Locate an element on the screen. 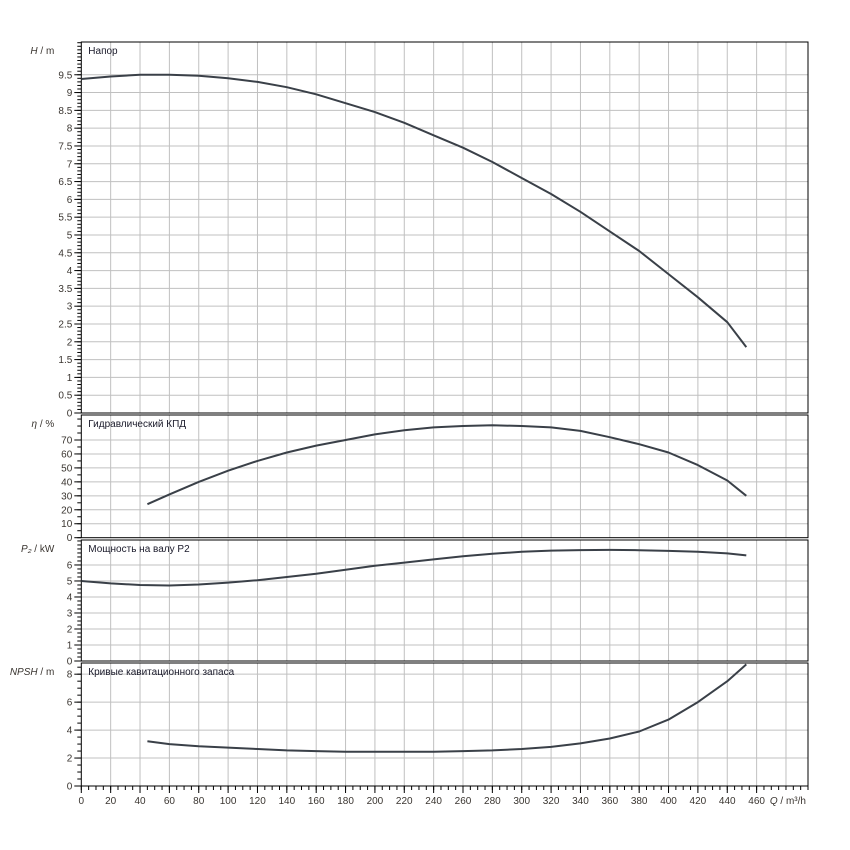 This screenshot has width=850, height=850. x-tick-label: 420 is located at coordinates (698, 801).